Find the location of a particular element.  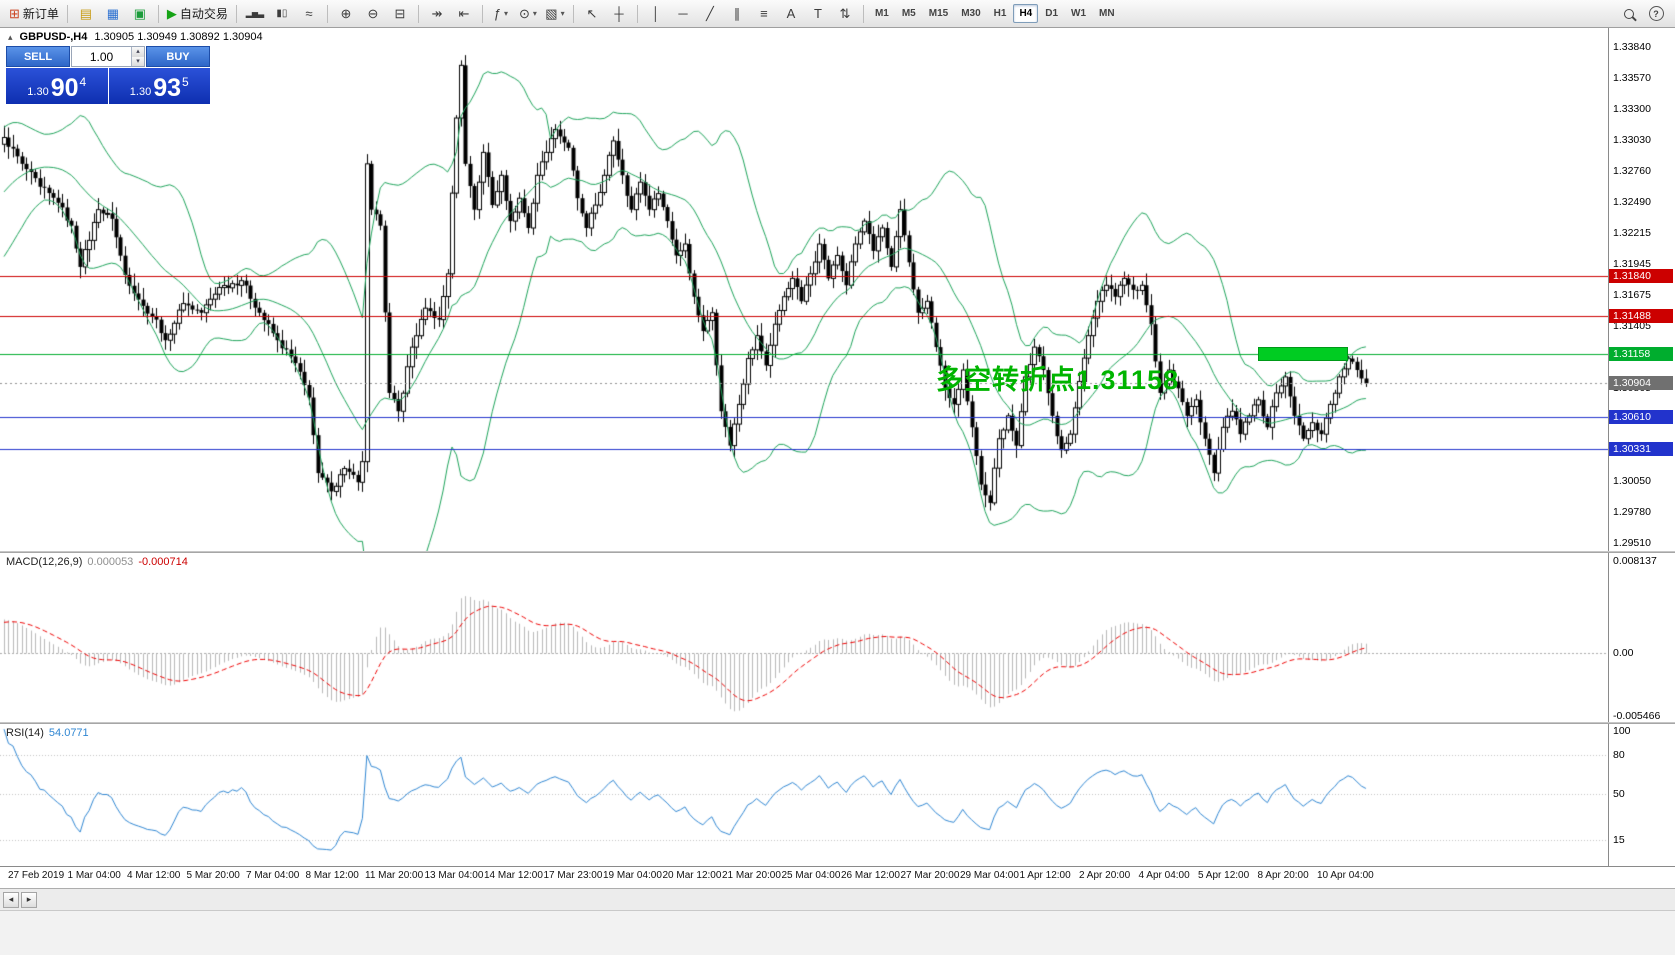

time-axis-label: 8 Apr 20:00 is located at coordinates (1283, 875).